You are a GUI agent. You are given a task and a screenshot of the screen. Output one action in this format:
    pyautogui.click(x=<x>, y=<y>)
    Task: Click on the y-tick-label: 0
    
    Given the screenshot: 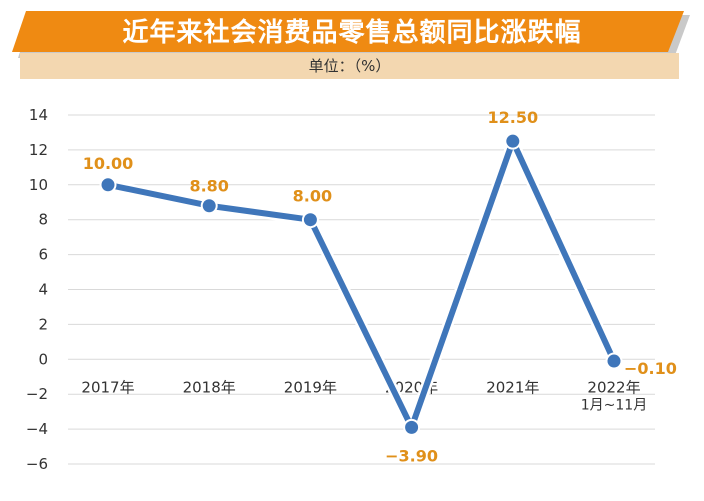 What is the action you would take?
    pyautogui.click(x=43, y=359)
    